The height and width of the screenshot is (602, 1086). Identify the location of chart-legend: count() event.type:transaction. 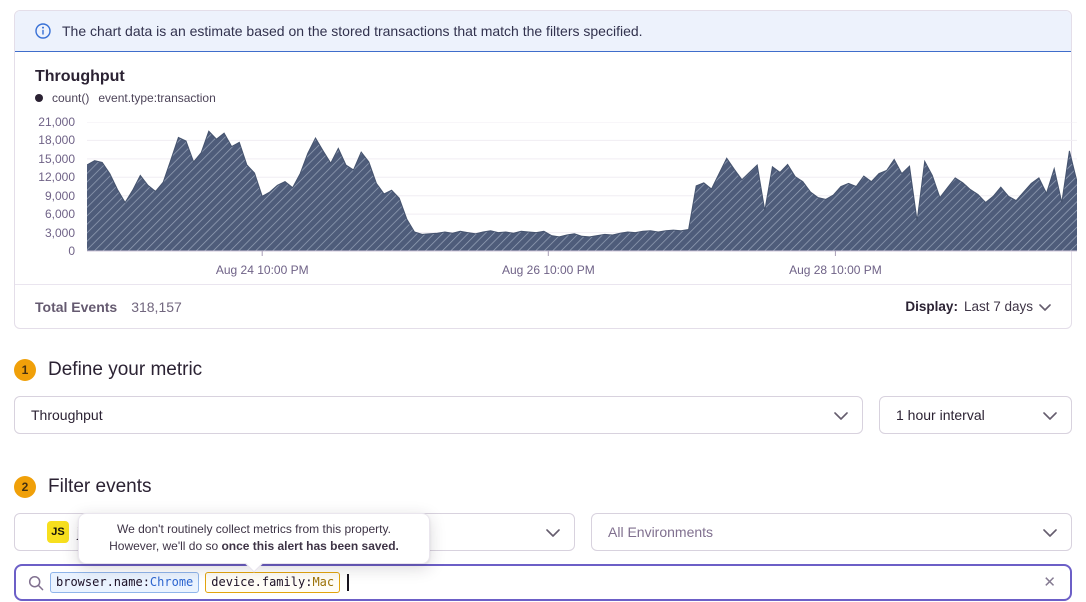
(543, 98).